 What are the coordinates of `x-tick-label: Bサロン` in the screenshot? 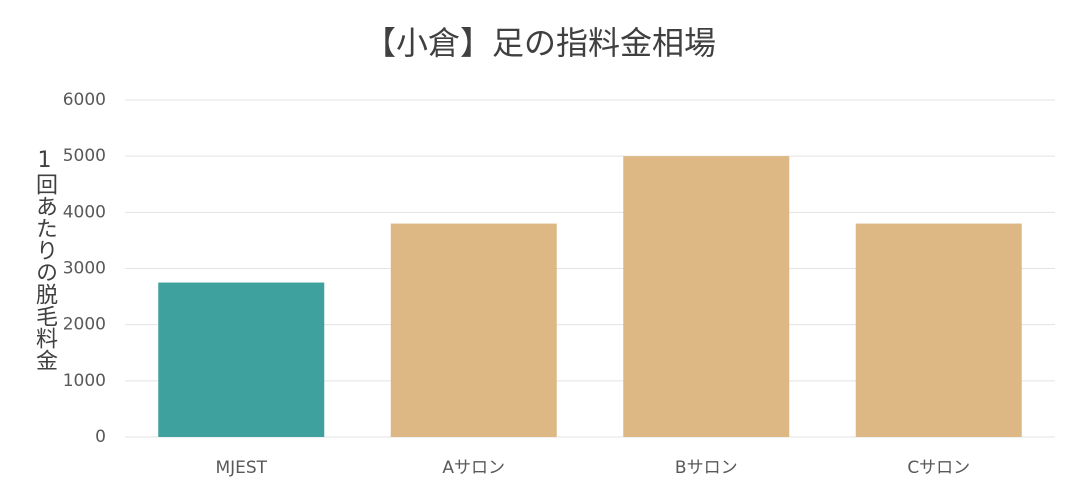 It's located at (706, 468).